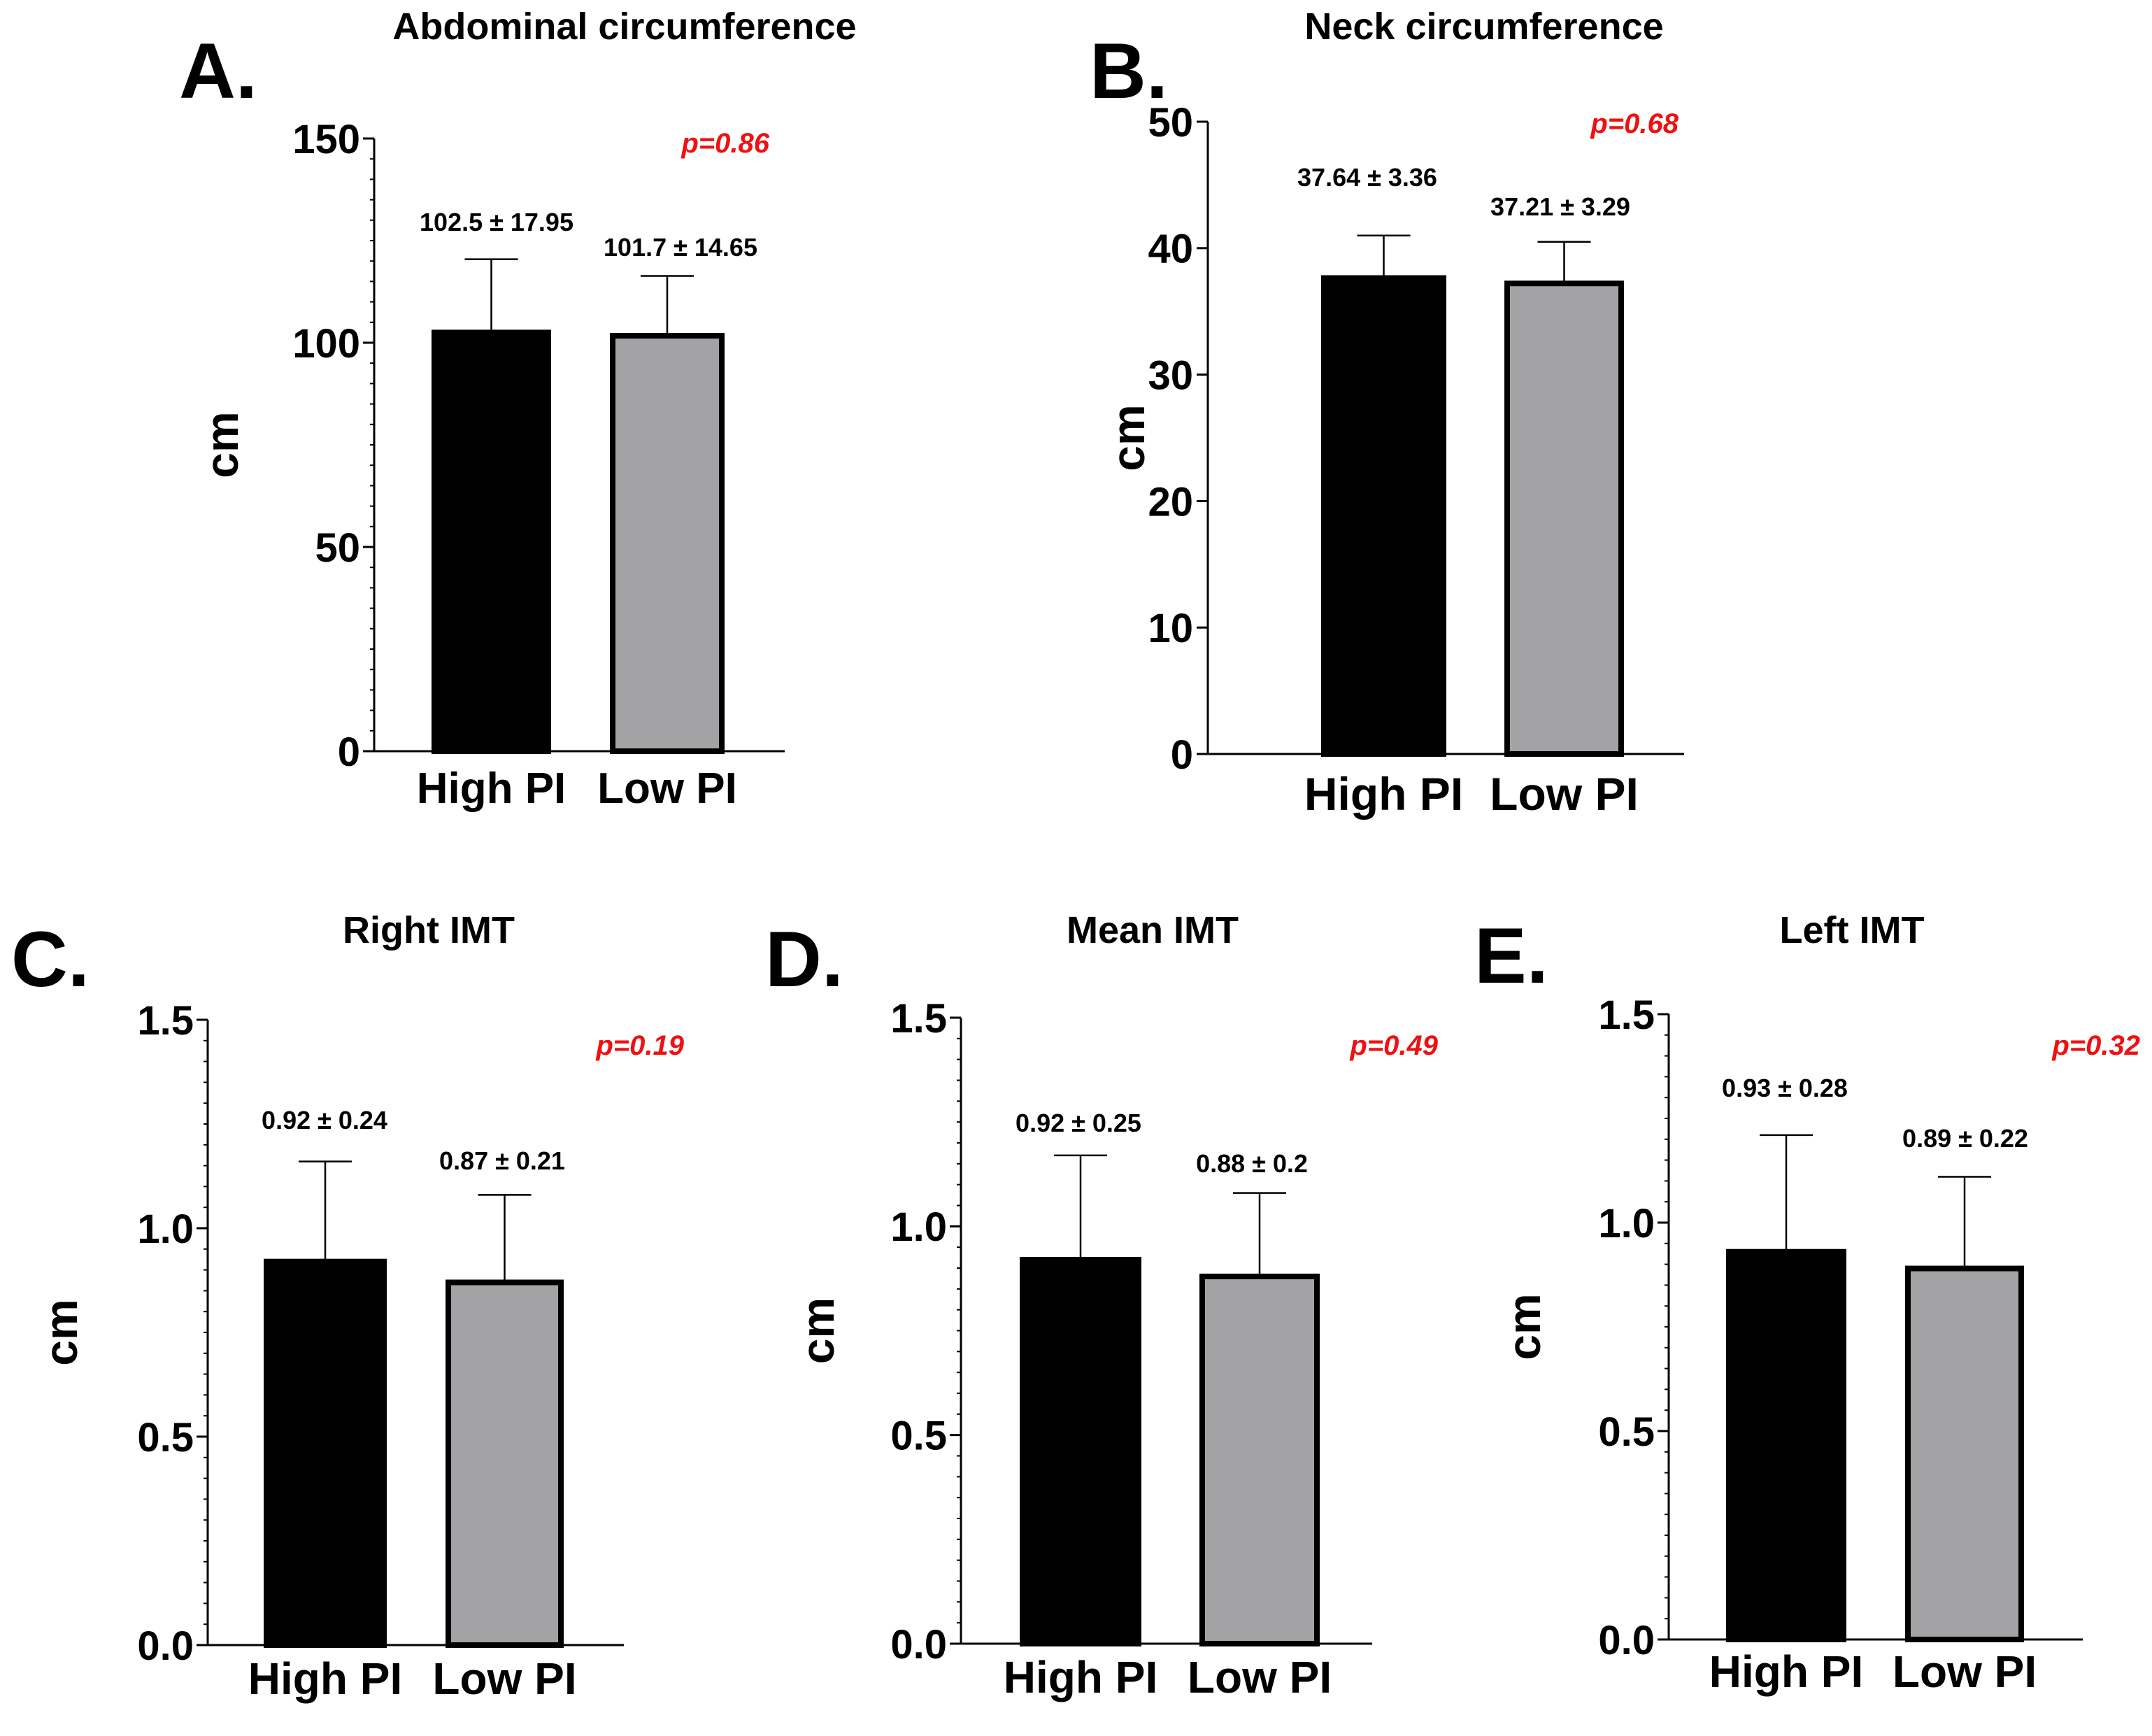 Image resolution: width=2152 pixels, height=1736 pixels. I want to click on value-label-high-pi: 0.92 ± 0.24, so click(324, 1120).